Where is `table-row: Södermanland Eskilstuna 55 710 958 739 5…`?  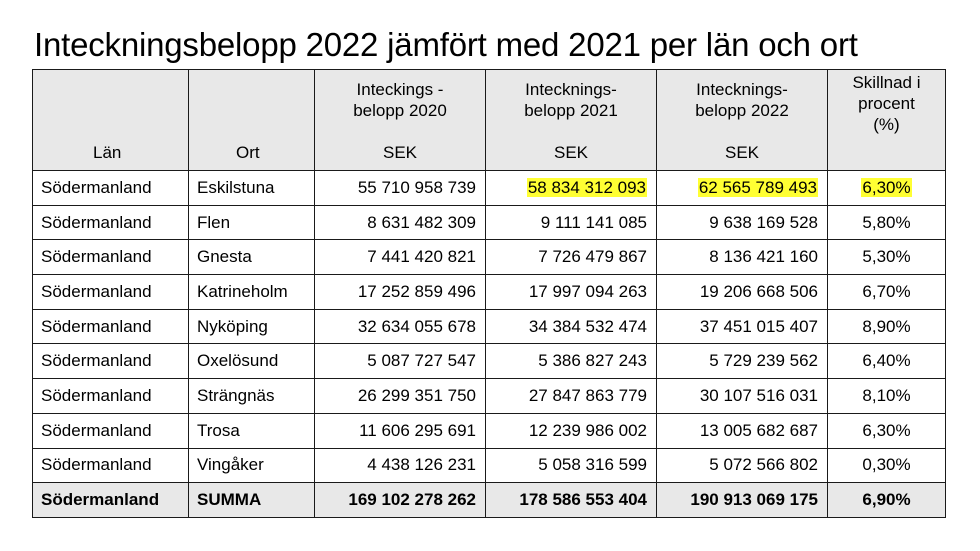 table-row: Södermanland Eskilstuna 55 710 958 739 5… is located at coordinates (489, 188).